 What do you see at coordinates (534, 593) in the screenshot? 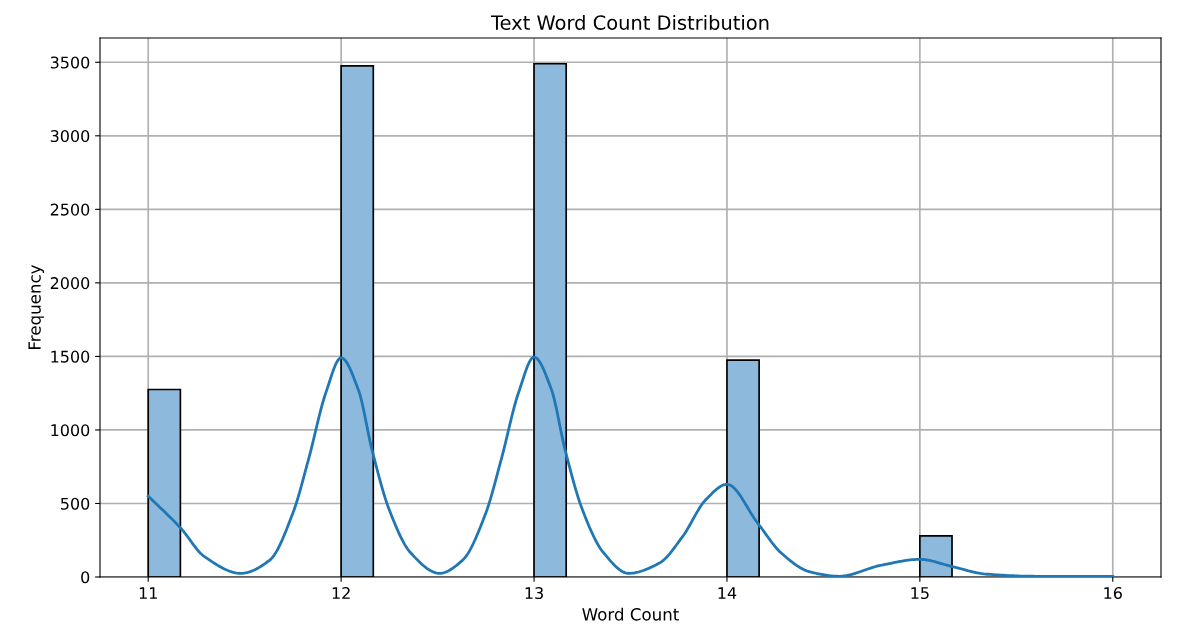
I see `x-tick-label: 13` at bounding box center [534, 593].